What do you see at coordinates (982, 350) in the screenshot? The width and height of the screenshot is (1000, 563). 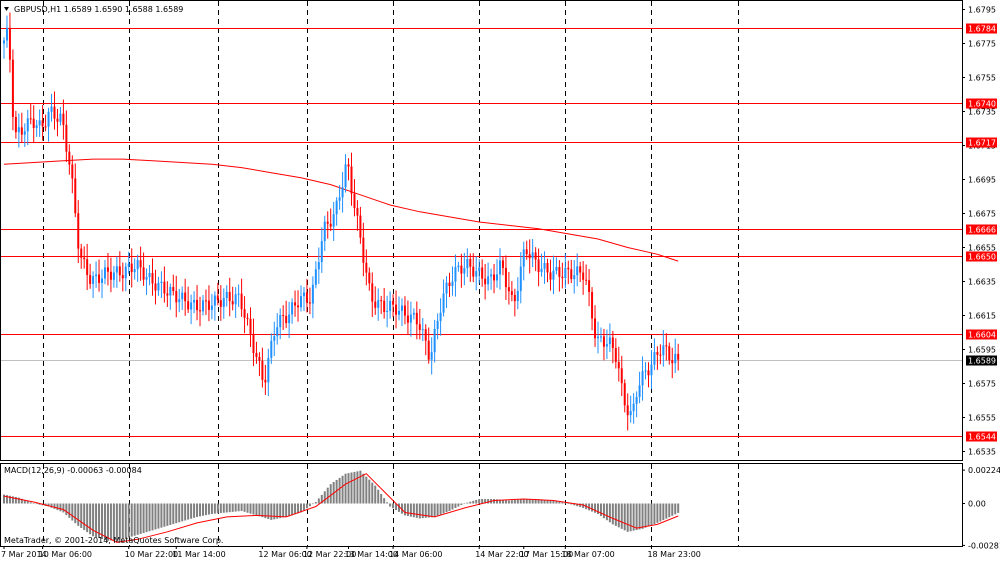 I see `price-tick-label: 1.6595` at bounding box center [982, 350].